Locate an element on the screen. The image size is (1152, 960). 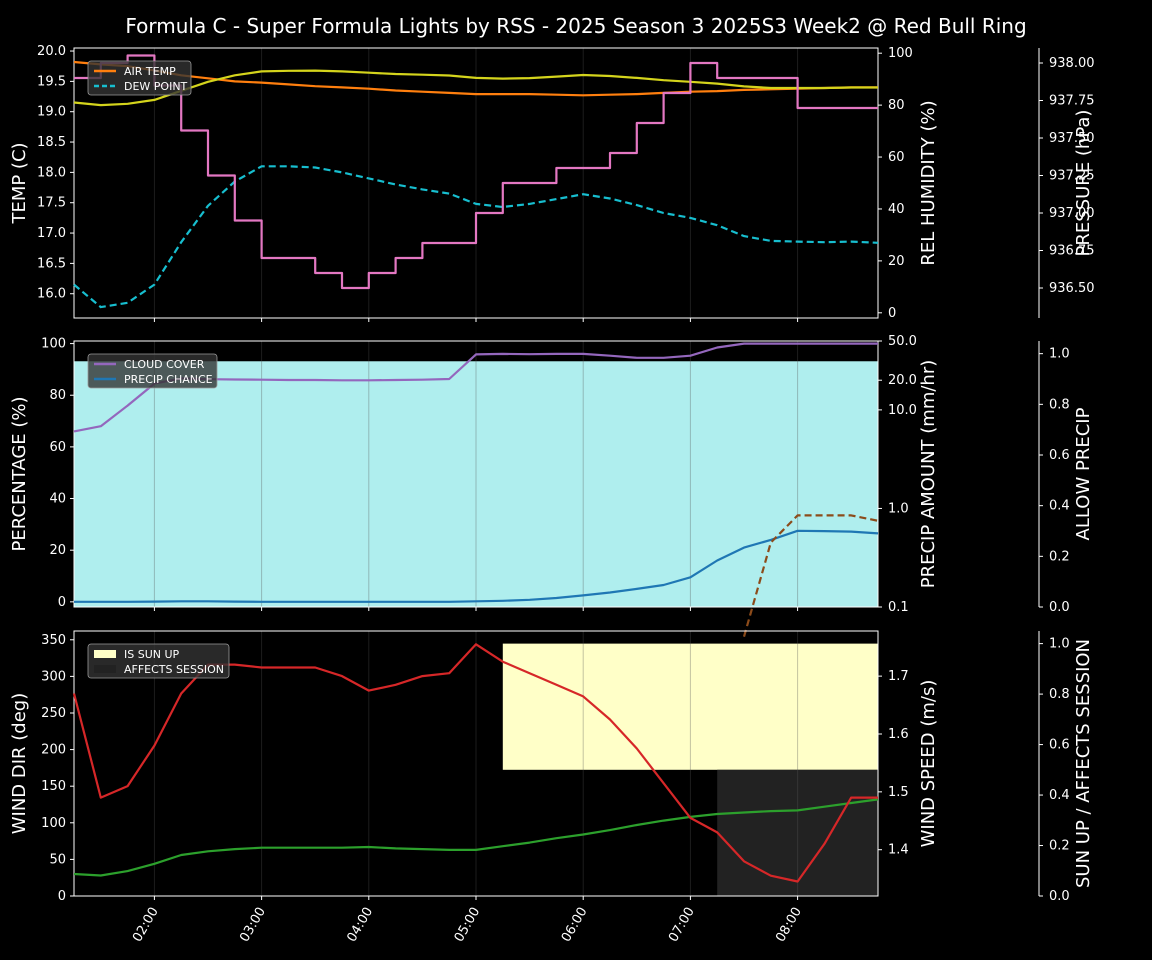
left-tick-label: 250 is located at coordinates (53, 713).